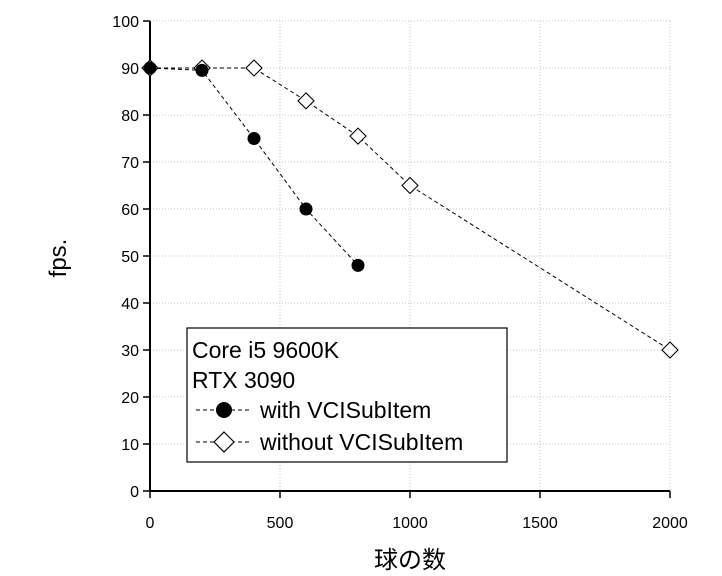 The image size is (722, 576). What do you see at coordinates (670, 523) in the screenshot?
I see `x-tick-label: 2000` at bounding box center [670, 523].